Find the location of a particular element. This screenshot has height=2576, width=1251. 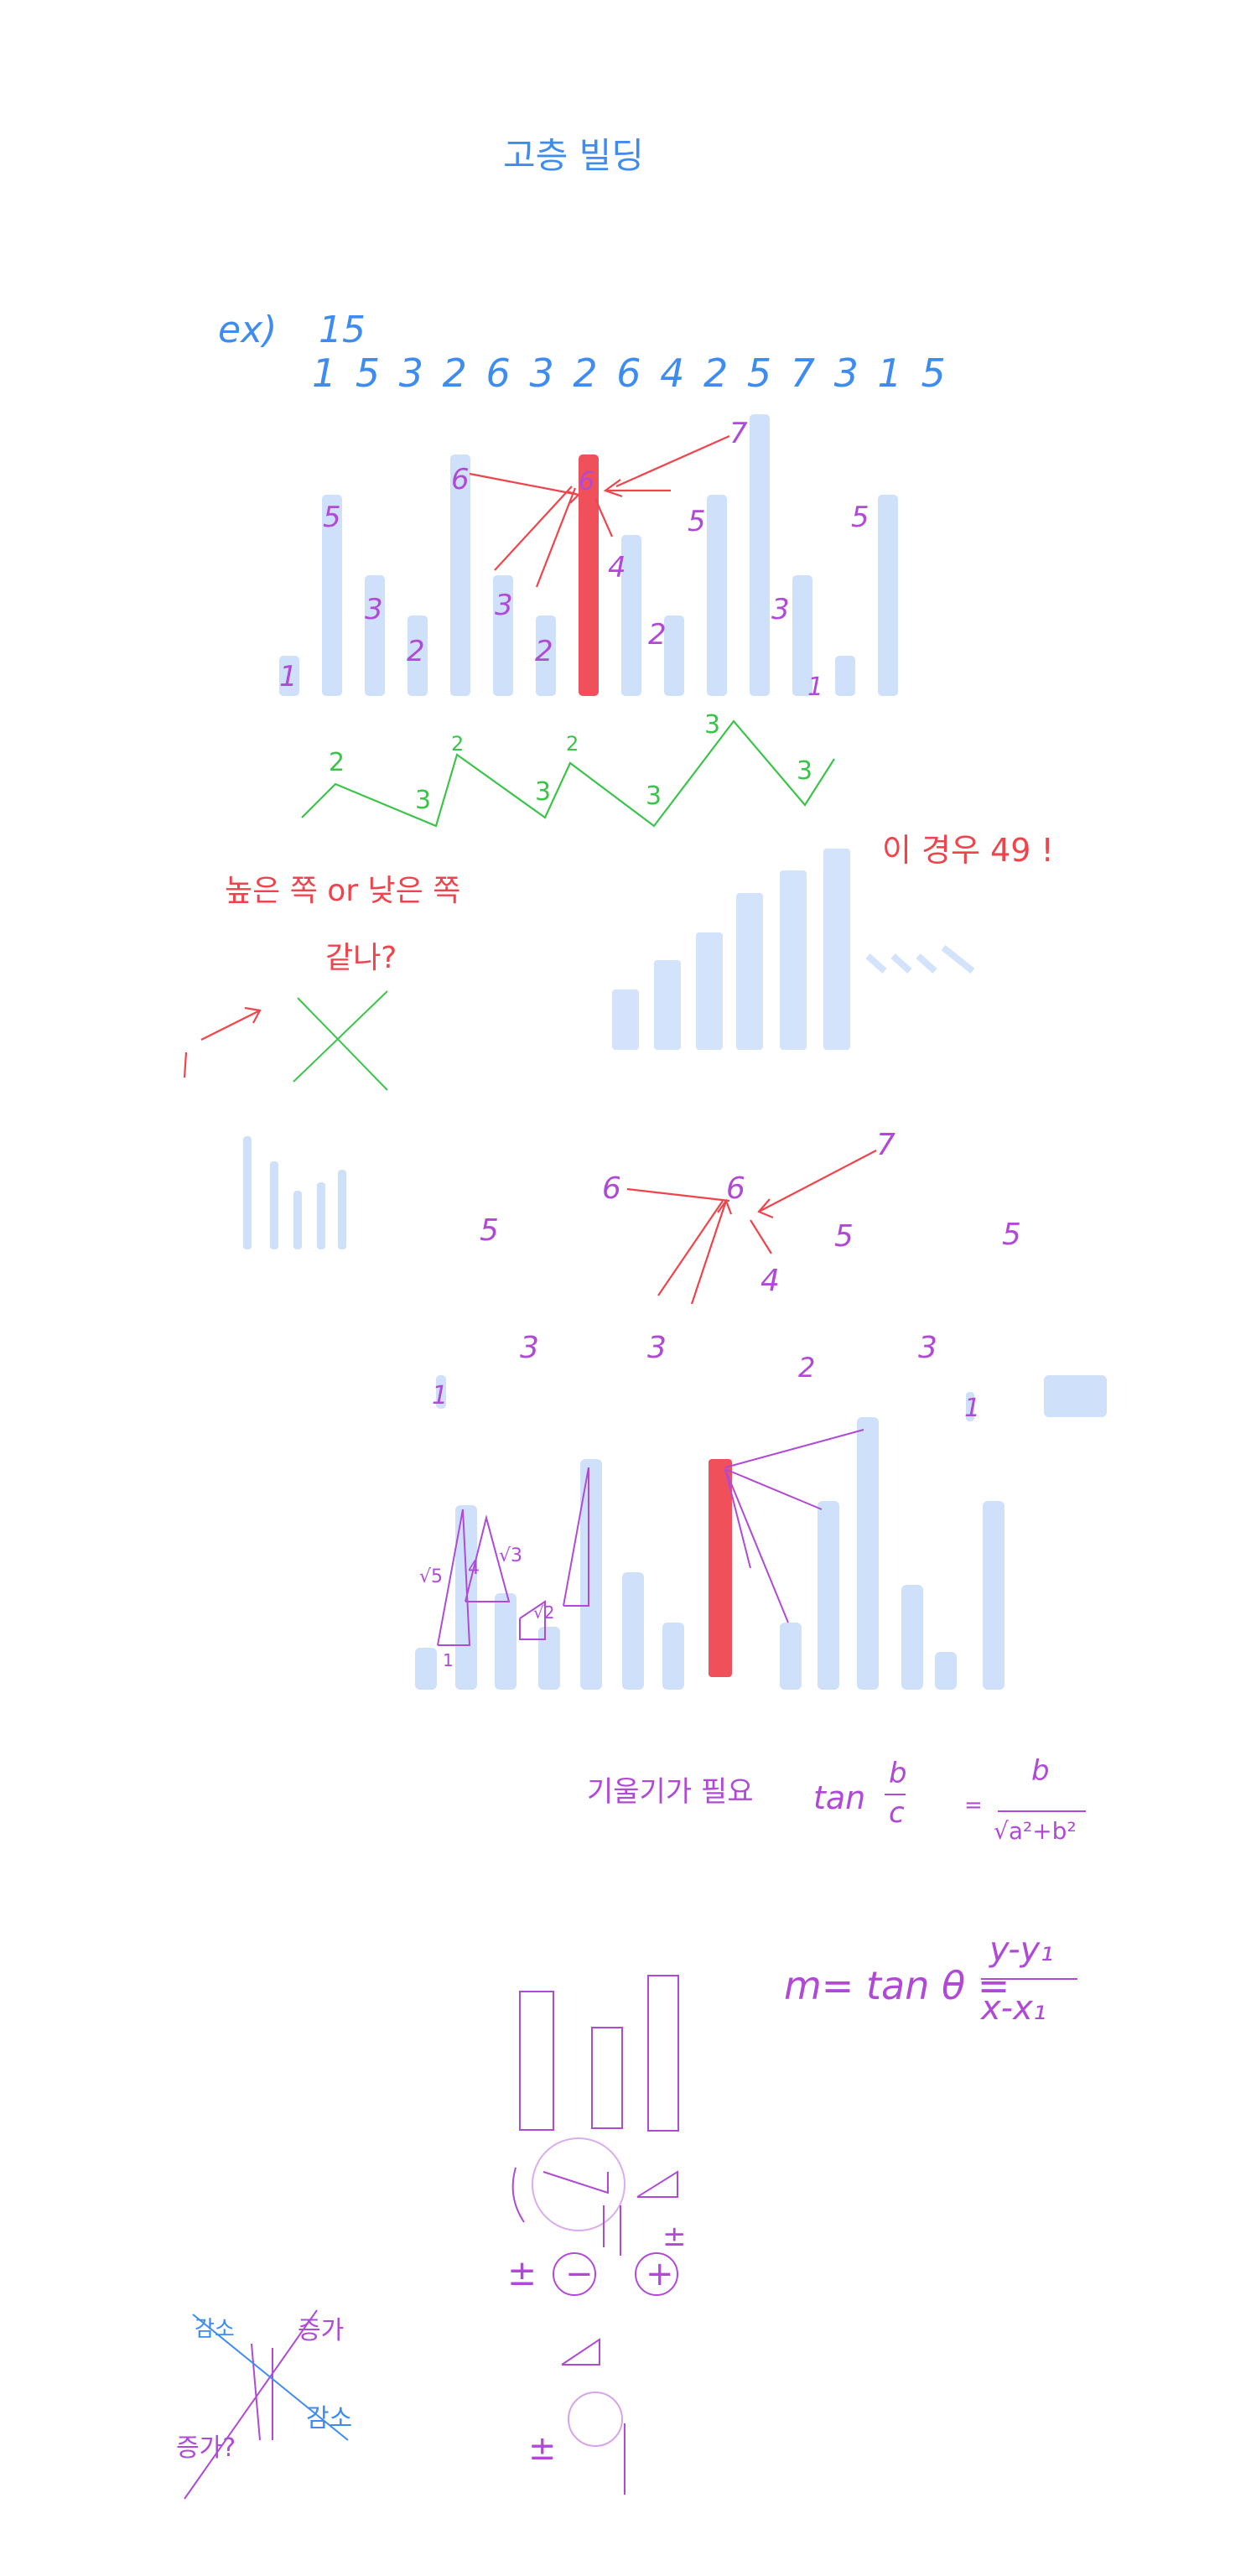

pm-left: ± is located at coordinates (522, 2272).